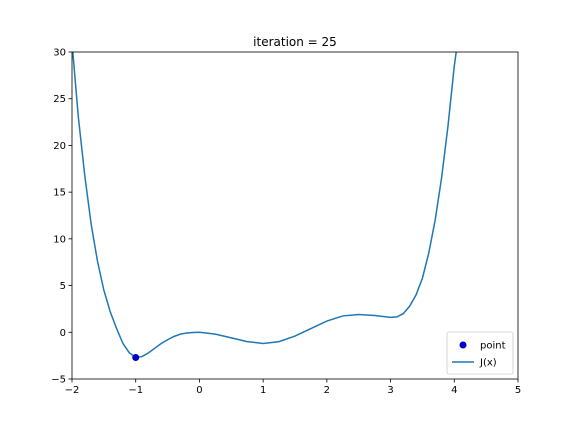  What do you see at coordinates (59, 239) in the screenshot?
I see `y-tick-label: 10` at bounding box center [59, 239].